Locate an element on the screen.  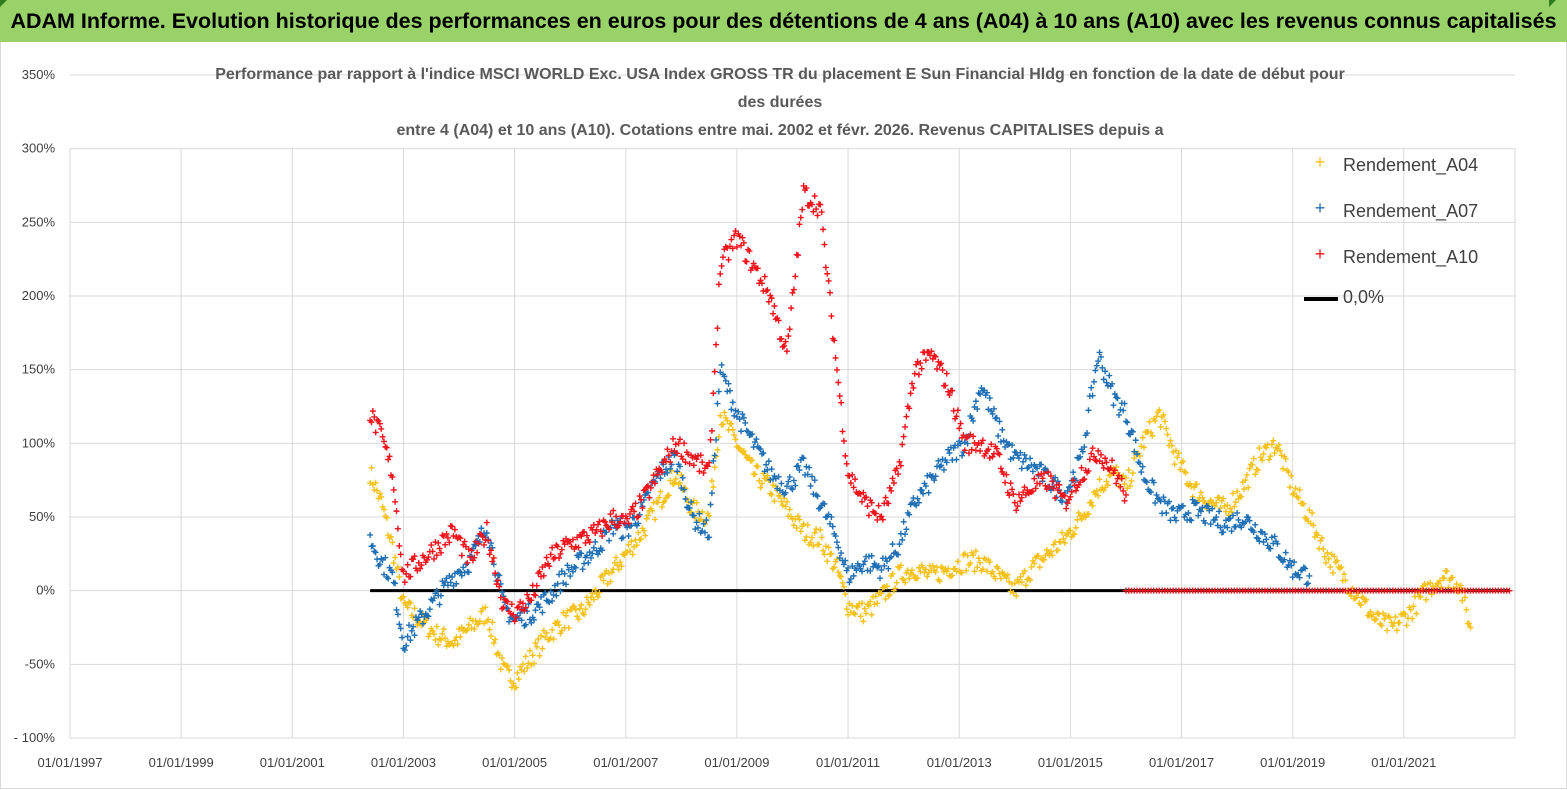
x-tick-label: 01/01/2003 is located at coordinates (403, 762).